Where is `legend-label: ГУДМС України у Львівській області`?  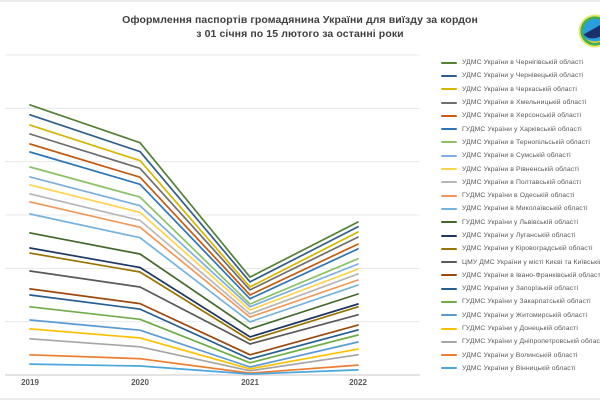
legend-label: ГУДМС України у Львівській області is located at coordinates (520, 222).